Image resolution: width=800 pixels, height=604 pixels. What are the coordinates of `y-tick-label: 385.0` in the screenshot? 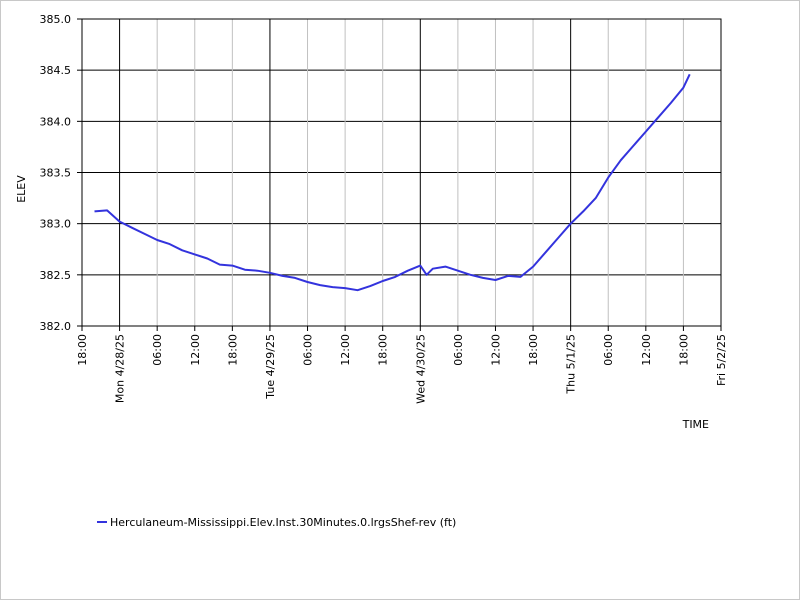 It's located at (56, 19).